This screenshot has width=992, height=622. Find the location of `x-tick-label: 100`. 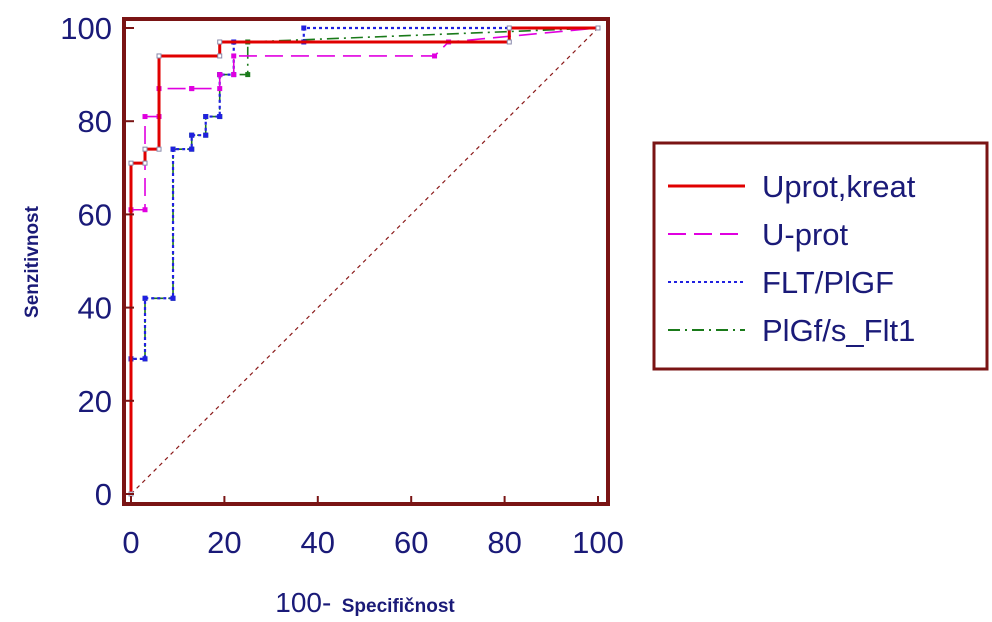

x-tick-label: 100 is located at coordinates (598, 542).